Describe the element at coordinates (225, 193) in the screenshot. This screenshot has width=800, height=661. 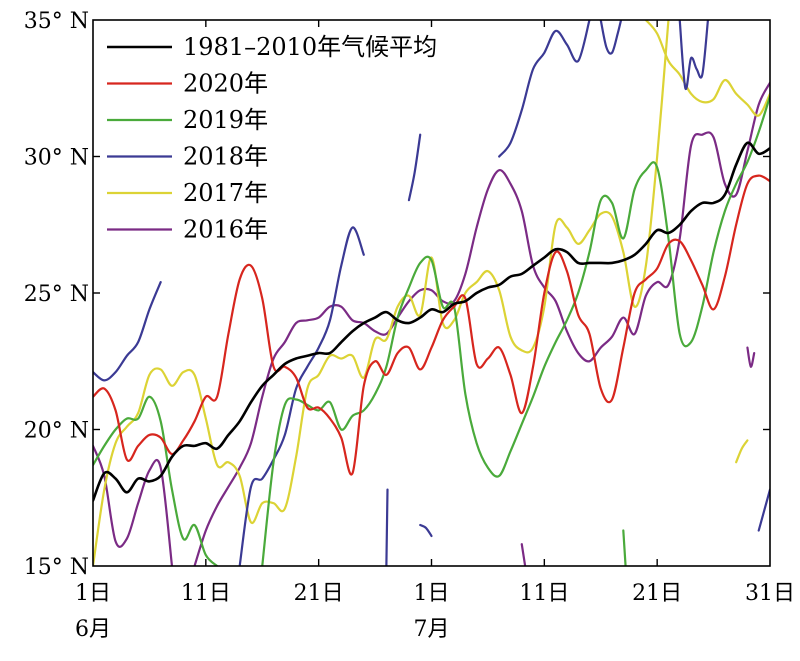
I see `legend-label-4: 2017年` at that location.